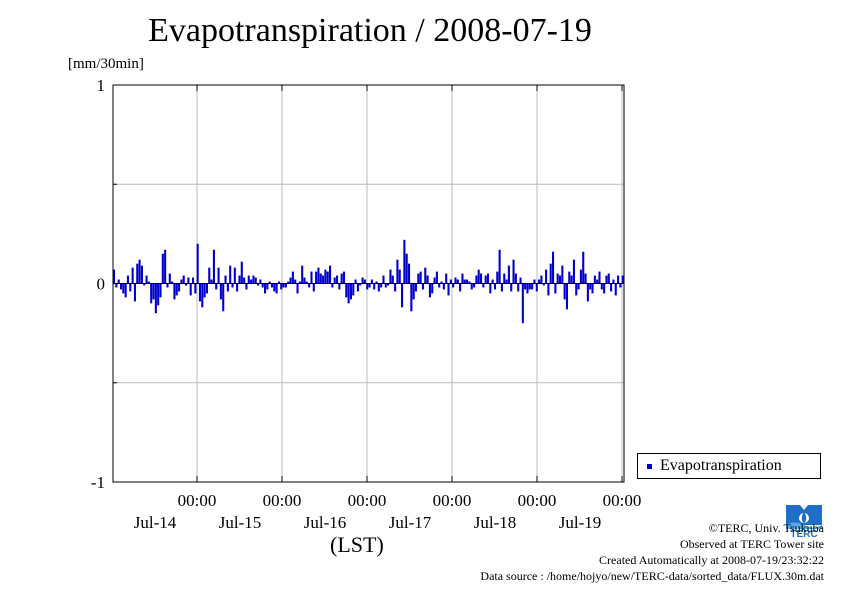  What do you see at coordinates (721, 465) in the screenshot?
I see `legend-label: Evapotranspiration` at bounding box center [721, 465].